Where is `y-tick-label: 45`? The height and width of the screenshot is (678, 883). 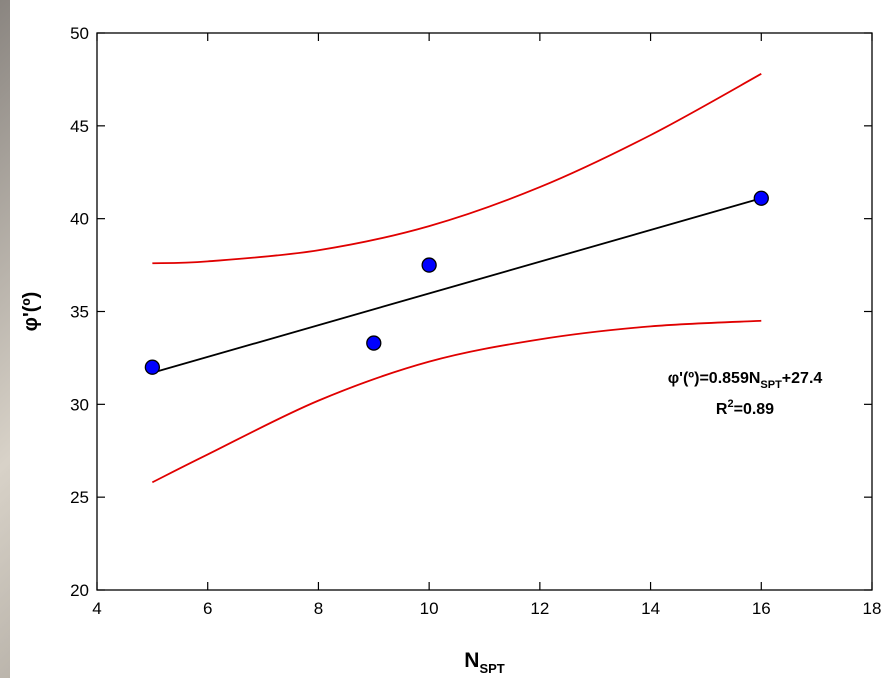 y-tick-label: 45 is located at coordinates (79, 126).